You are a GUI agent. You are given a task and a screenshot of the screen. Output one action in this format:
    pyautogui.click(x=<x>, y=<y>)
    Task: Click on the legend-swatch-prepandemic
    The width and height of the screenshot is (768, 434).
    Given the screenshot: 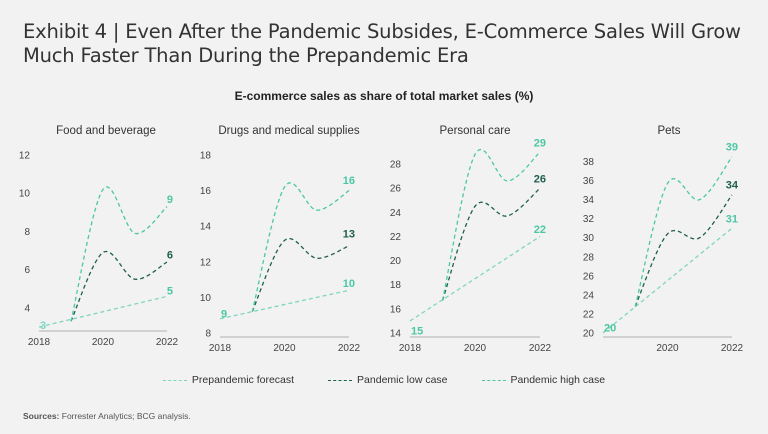 What is the action you would take?
    pyautogui.click(x=174, y=380)
    